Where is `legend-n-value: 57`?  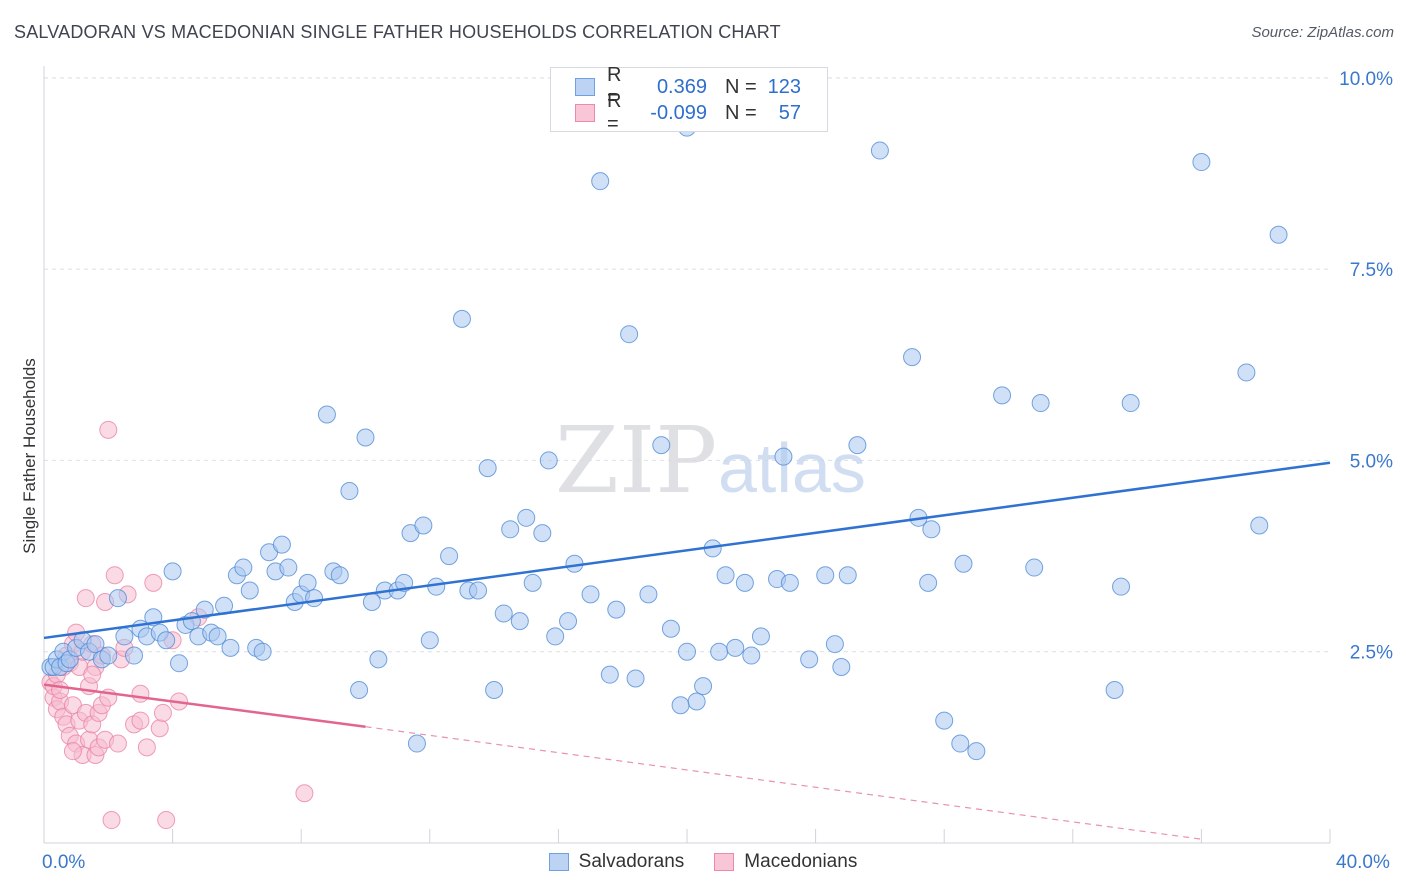
legend-n-value: 57 is located at coordinates (789, 112).